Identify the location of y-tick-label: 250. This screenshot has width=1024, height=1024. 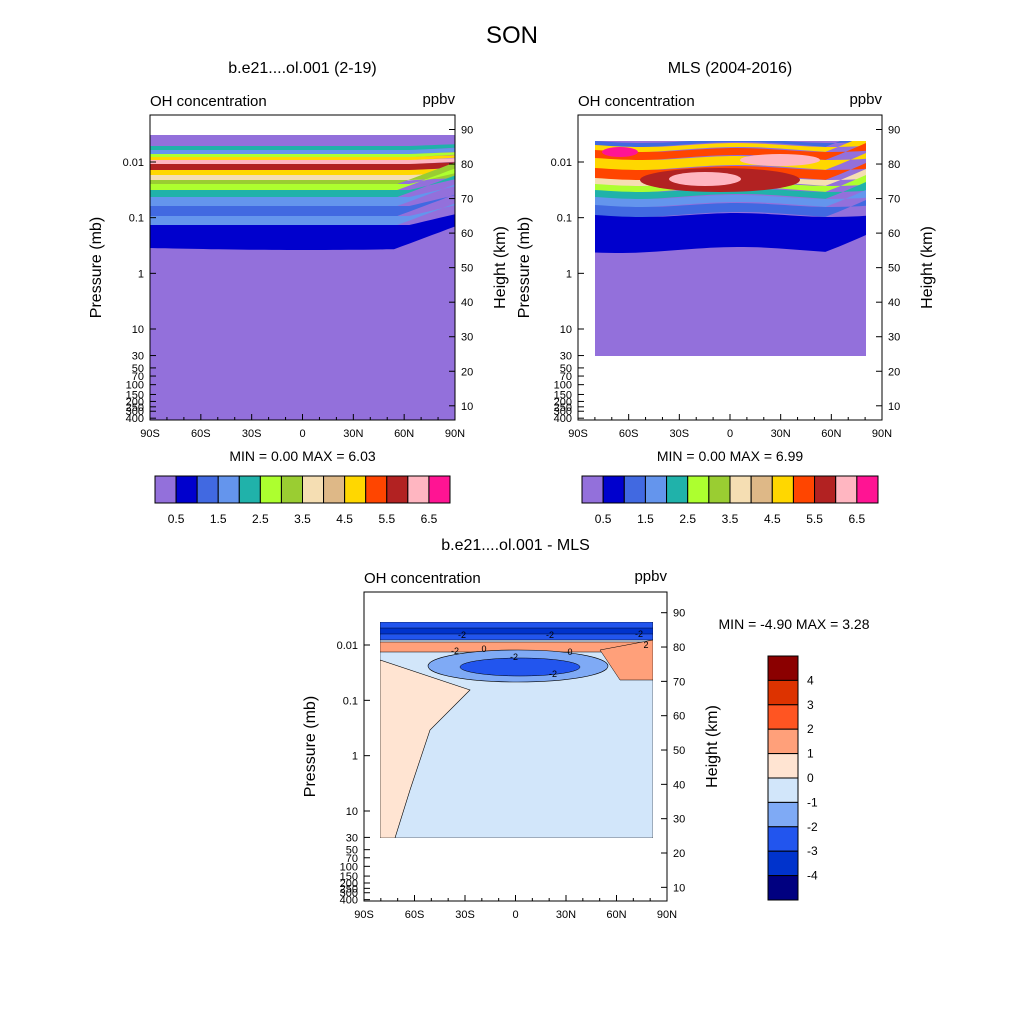
(563, 408).